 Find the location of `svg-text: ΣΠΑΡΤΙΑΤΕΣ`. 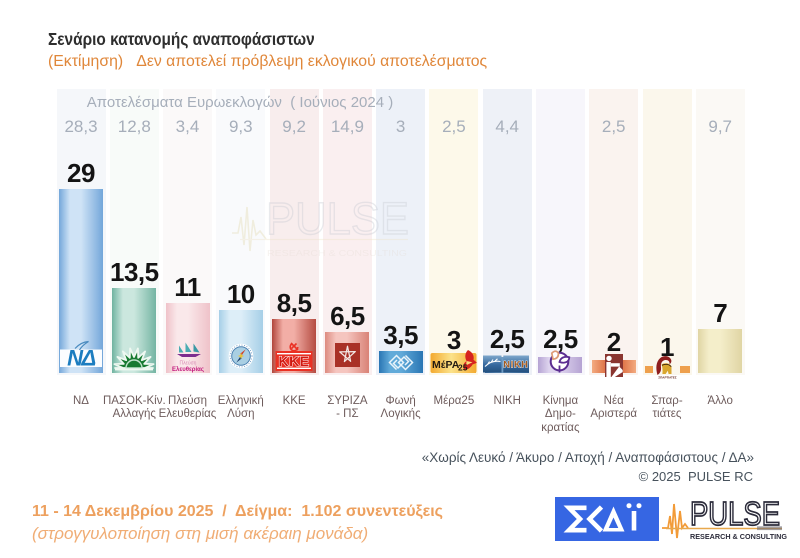

svg-text: ΣΠΑΡΤΙΑΤΕΣ is located at coordinates (667, 378).